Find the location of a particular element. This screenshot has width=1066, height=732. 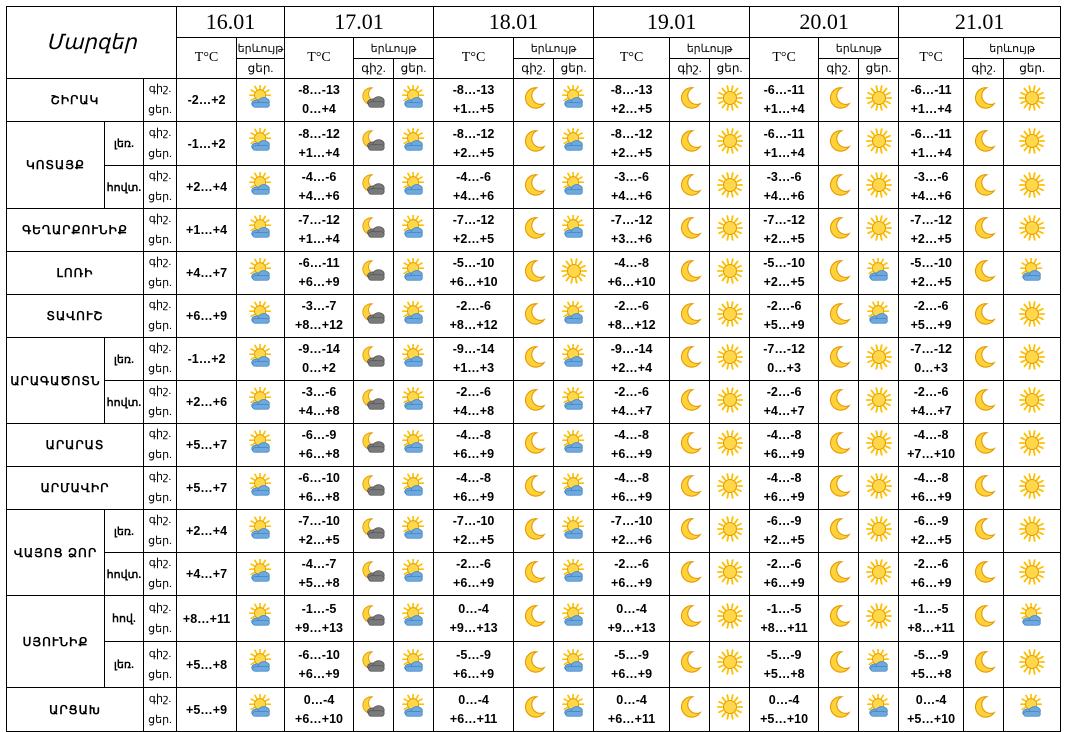

temperature-range: 0…-4 +9…+13 is located at coordinates (632, 618).